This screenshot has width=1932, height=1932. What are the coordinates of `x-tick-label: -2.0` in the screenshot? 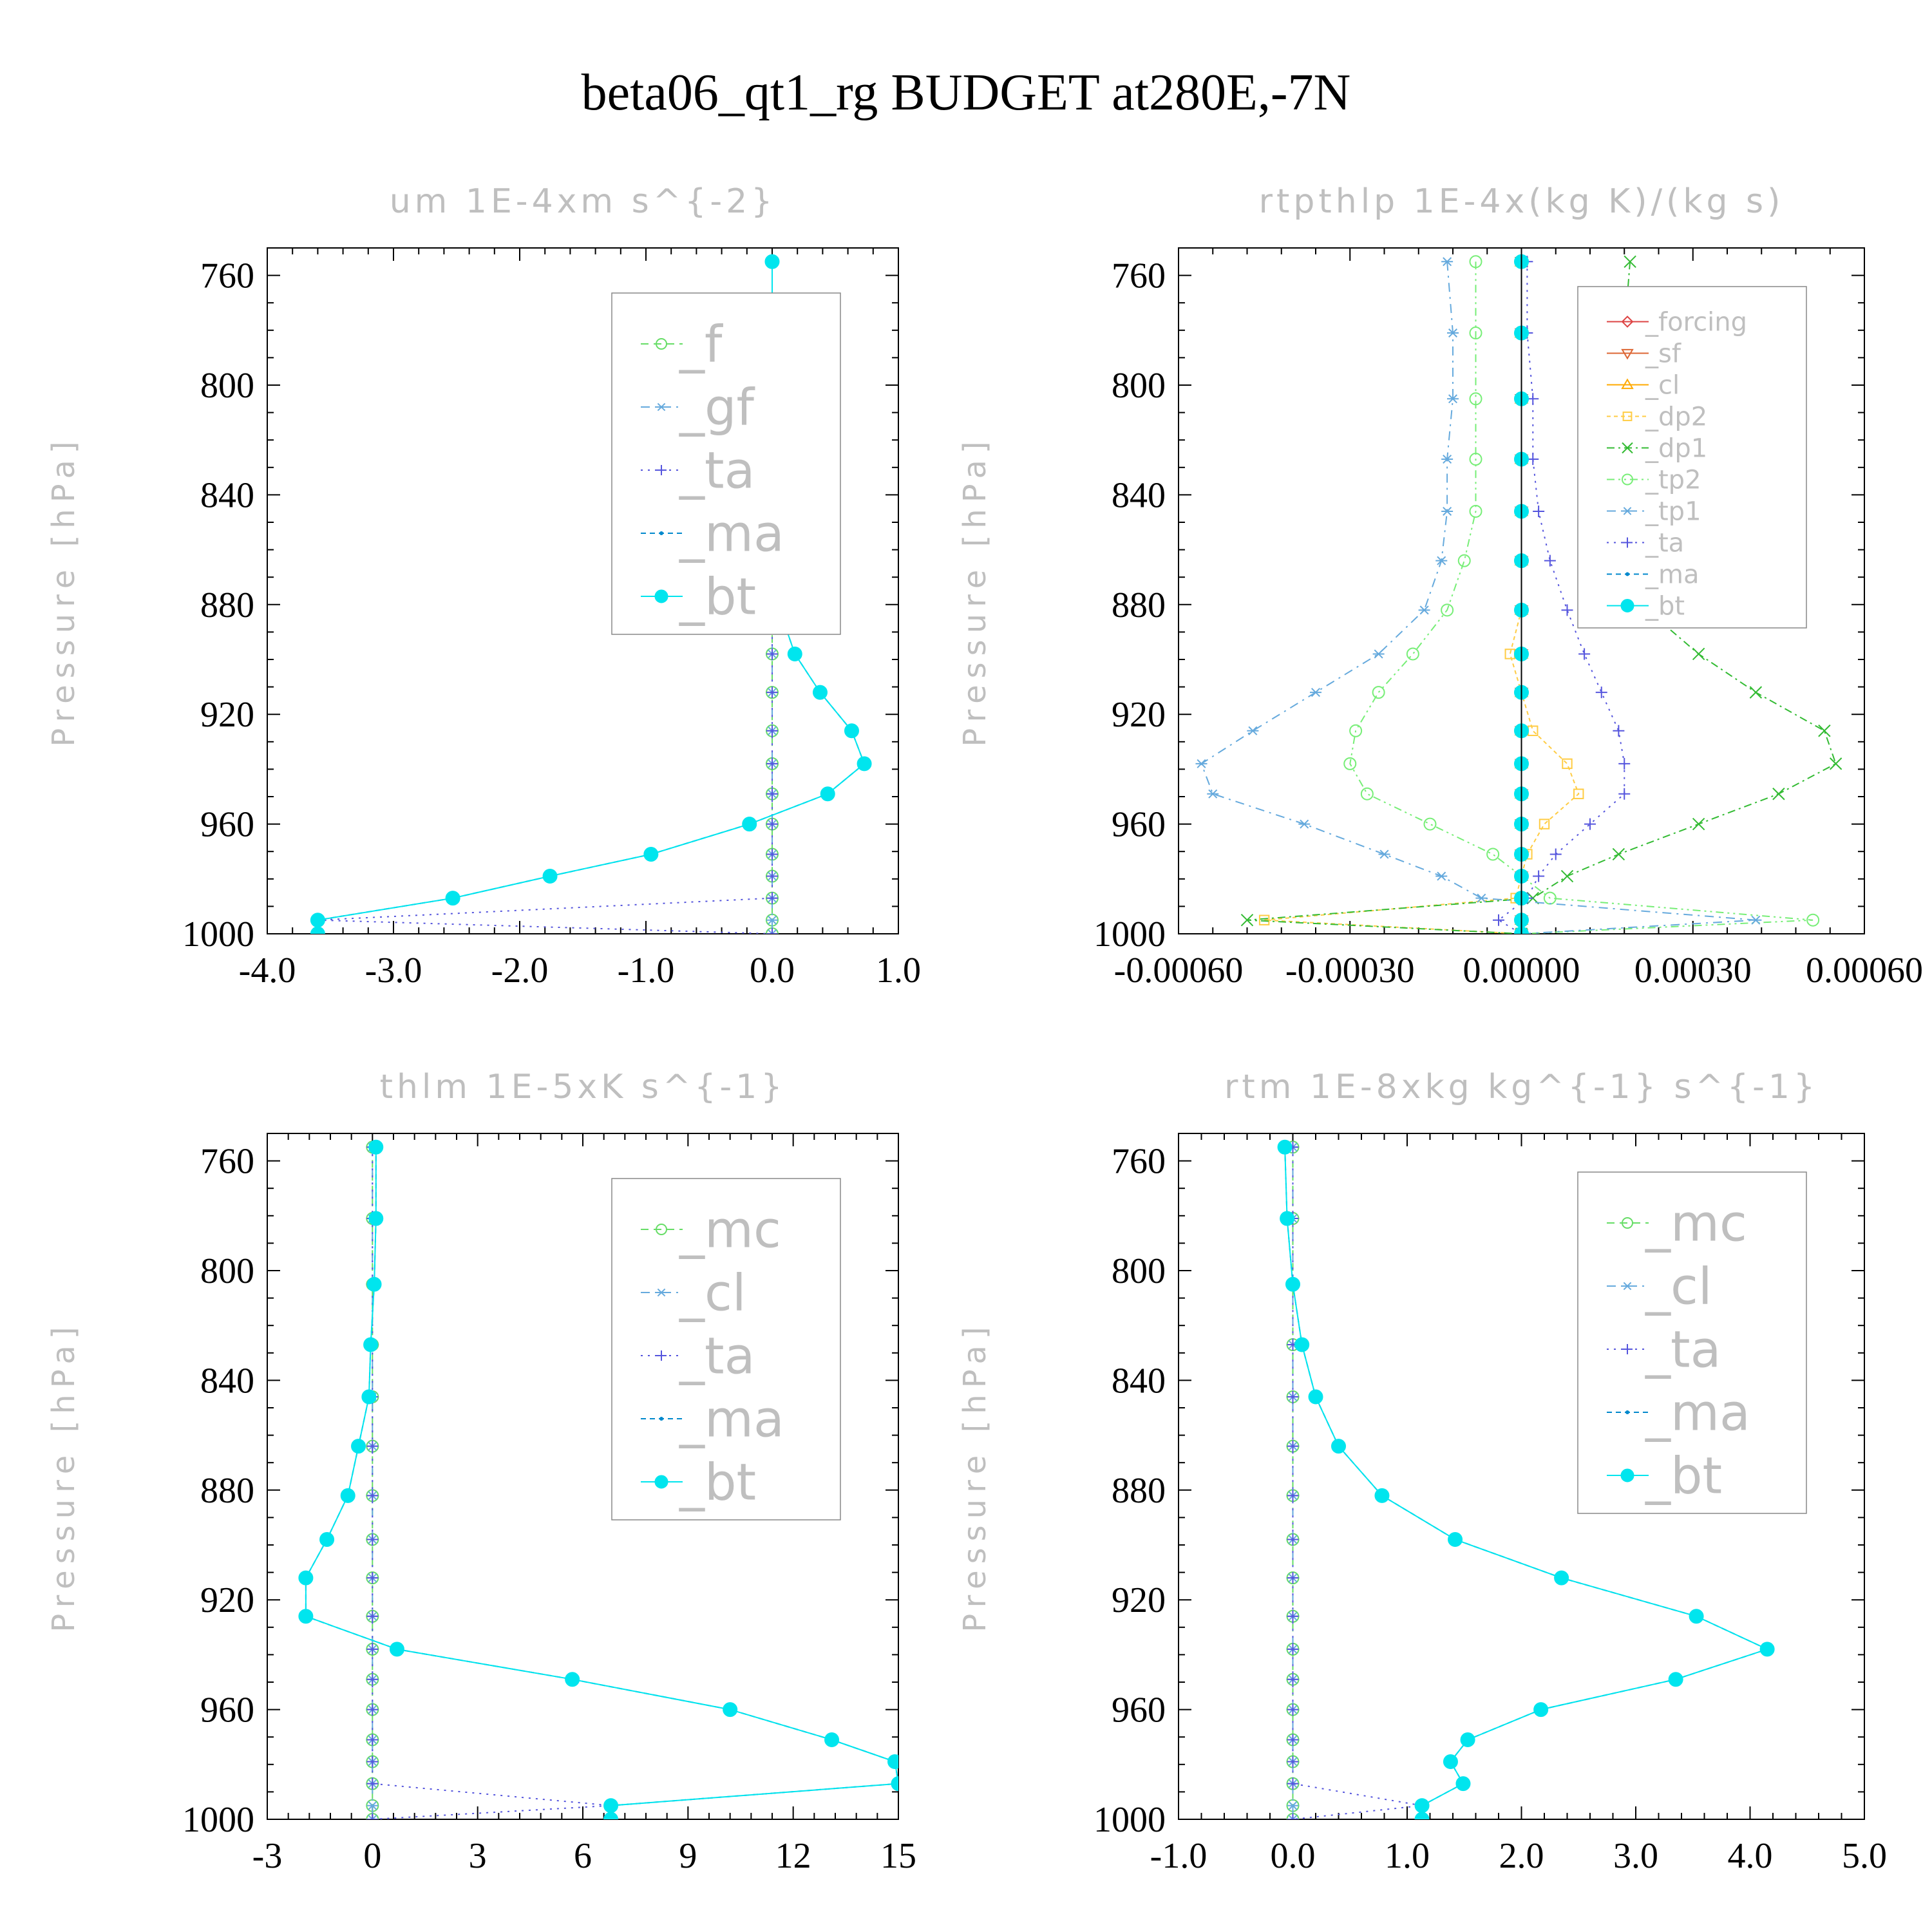 It's located at (520, 971).